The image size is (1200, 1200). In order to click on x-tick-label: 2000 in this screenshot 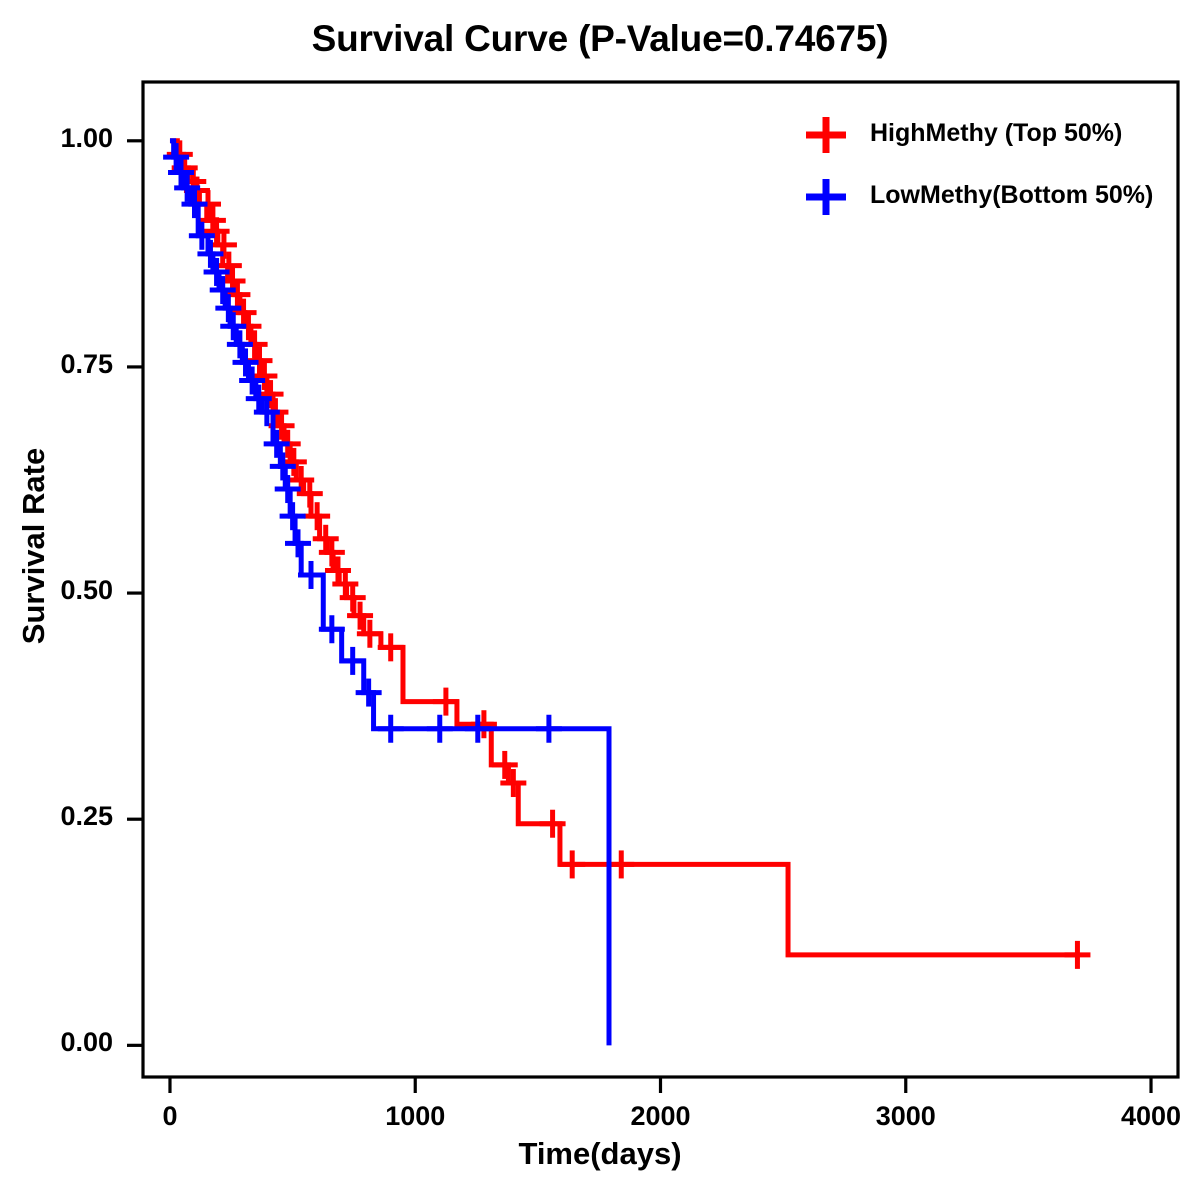, I will do `click(660, 1116)`.